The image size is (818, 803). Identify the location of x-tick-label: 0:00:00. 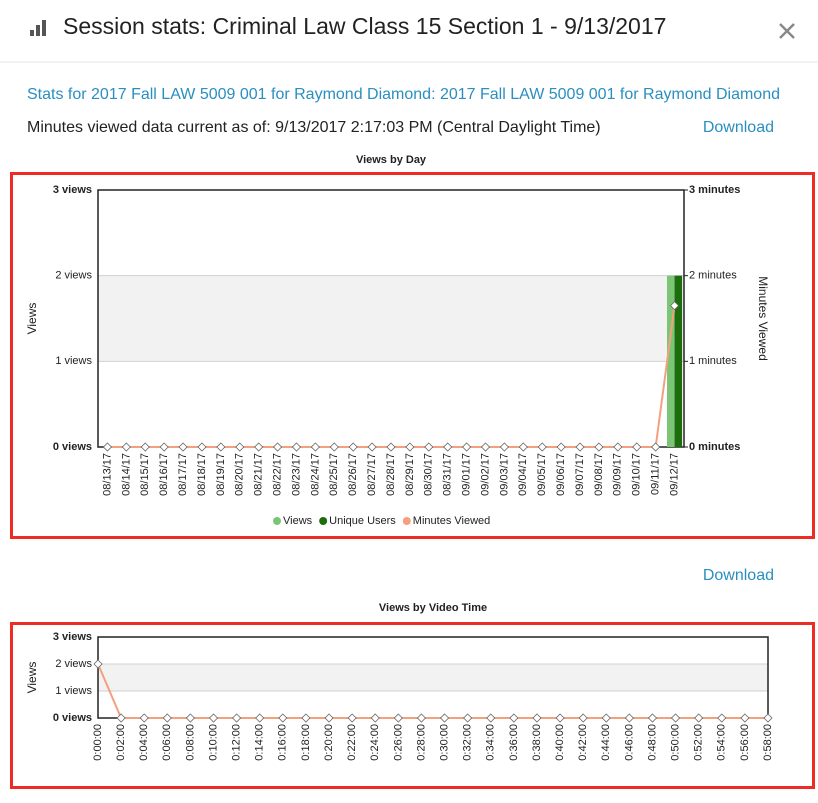
(98, 742).